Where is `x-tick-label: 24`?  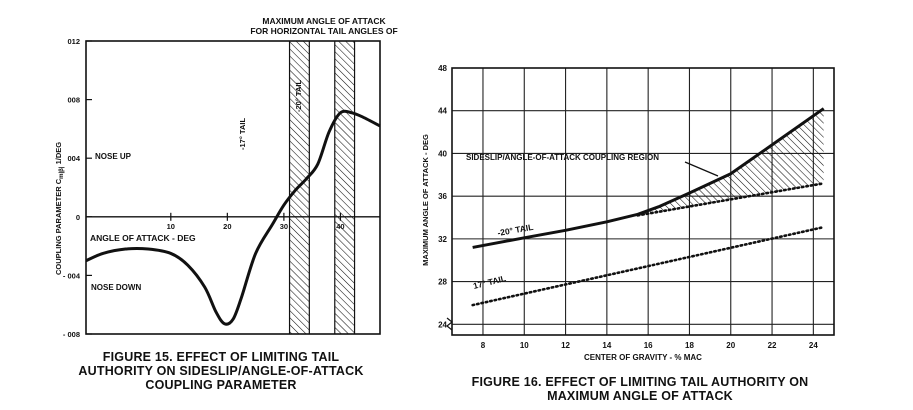
x-tick-label: 24 is located at coordinates (813, 345).